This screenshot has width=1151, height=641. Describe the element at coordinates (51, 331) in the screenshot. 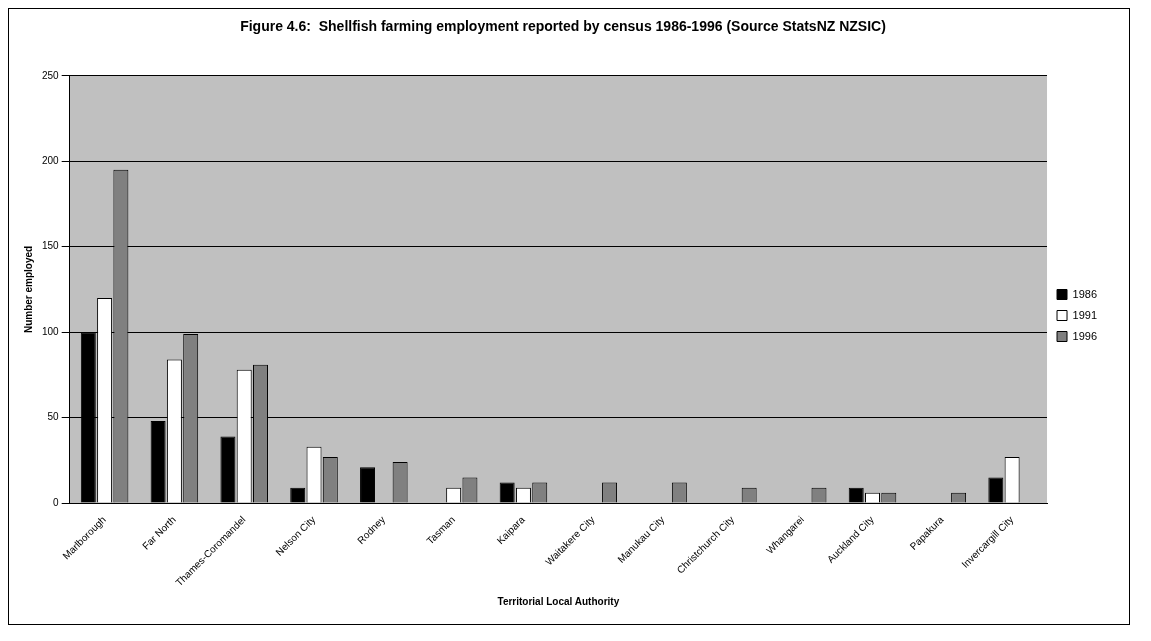

I see `y-tick-label: 100` at that location.